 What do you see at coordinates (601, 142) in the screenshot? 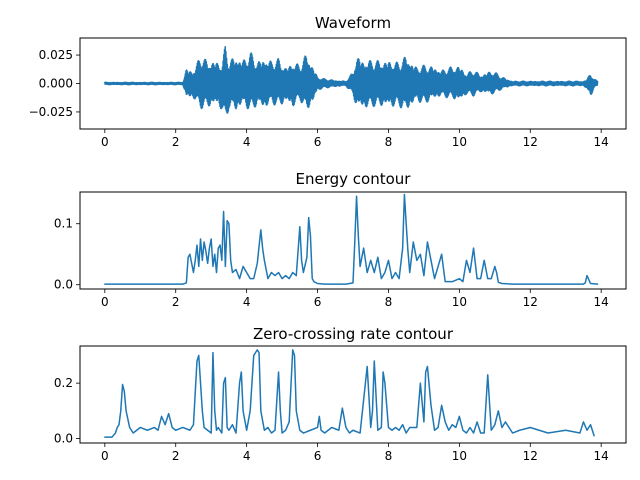
I see `waveform-xtick-label: 14` at bounding box center [601, 142].